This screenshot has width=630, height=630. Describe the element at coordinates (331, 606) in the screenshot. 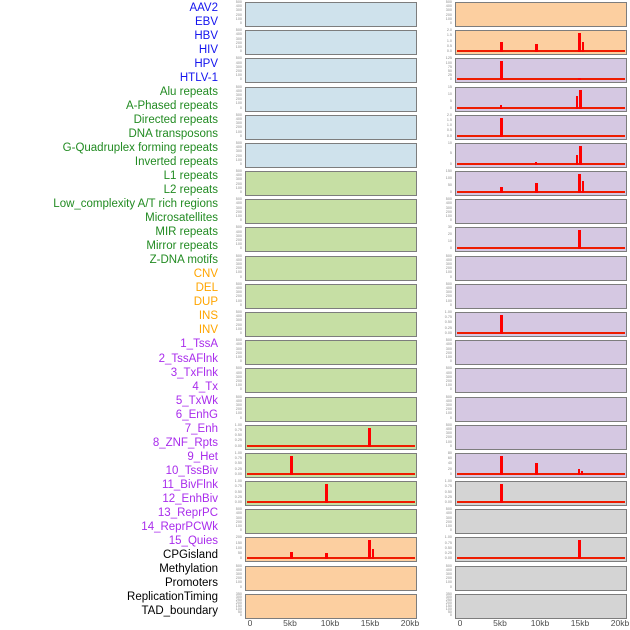

I see `track-plot-dup` at that location.